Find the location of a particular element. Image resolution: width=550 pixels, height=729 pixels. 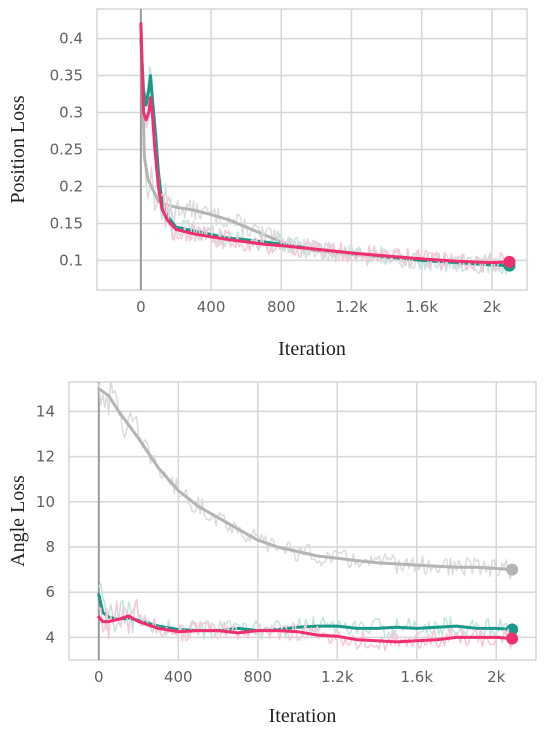

y-tick-label: 8 is located at coordinates (50, 547).